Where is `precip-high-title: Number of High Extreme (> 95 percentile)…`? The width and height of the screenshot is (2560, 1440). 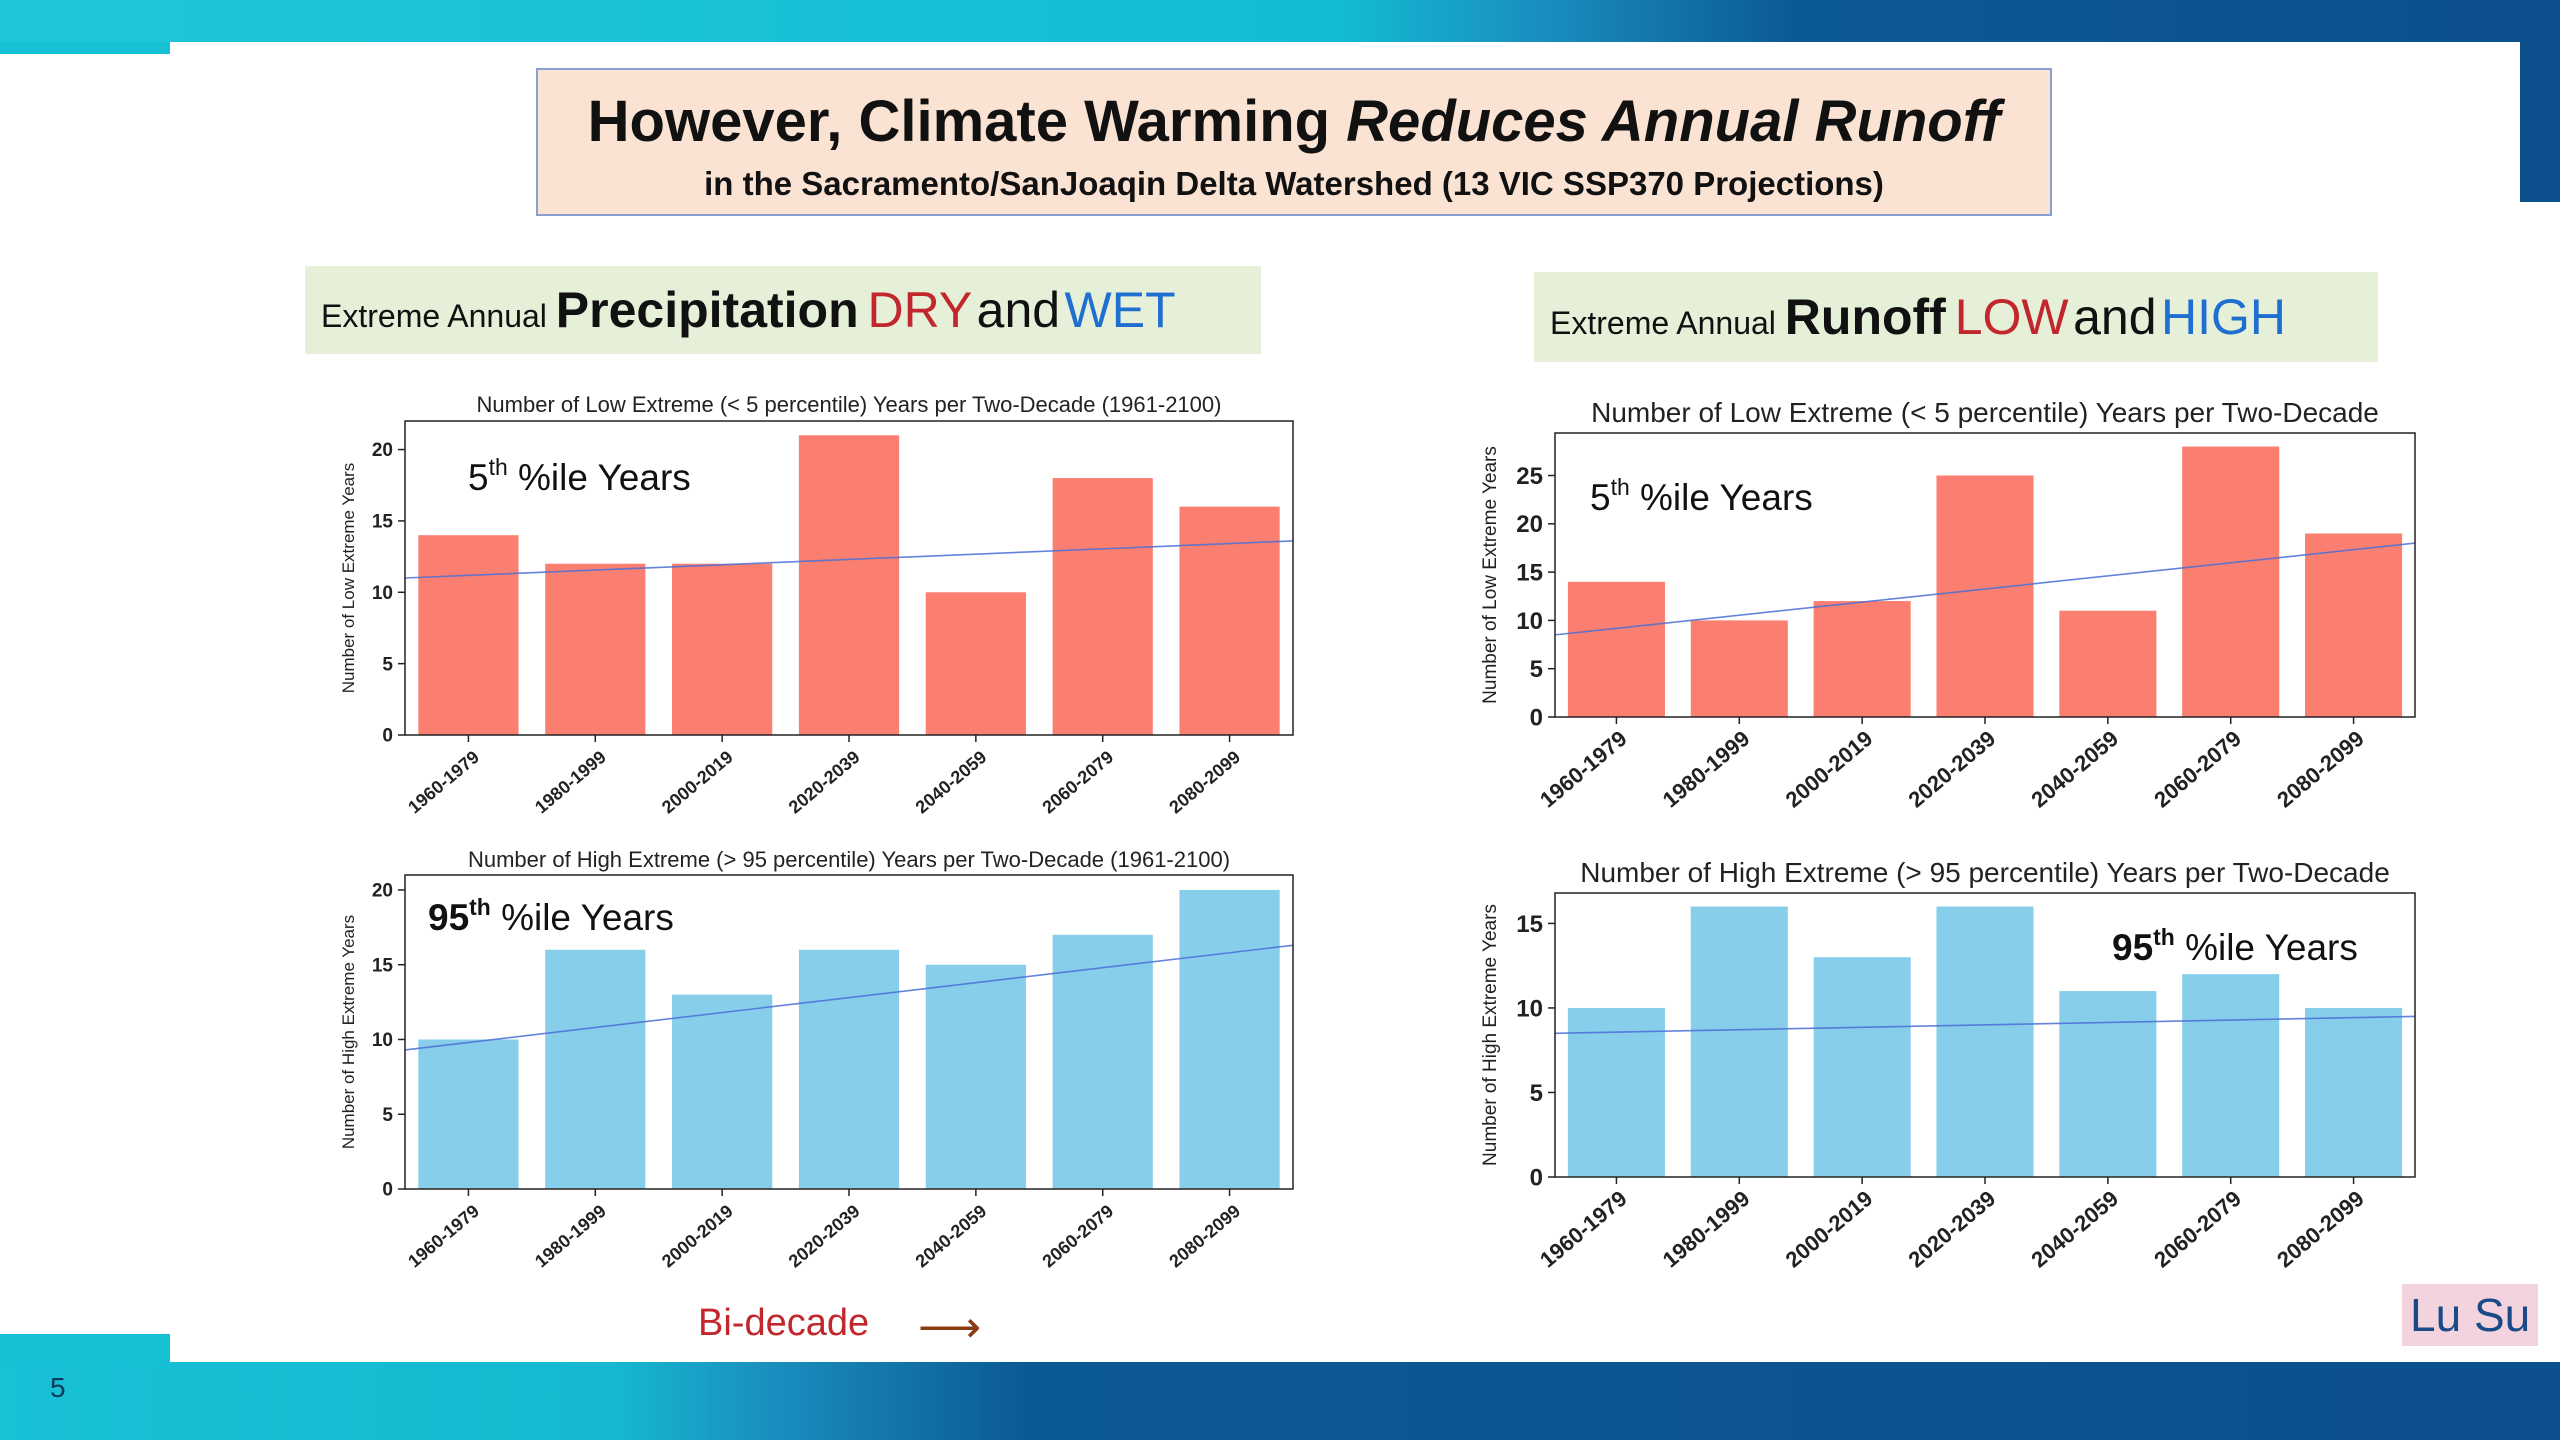 precip-high-title: Number of High Extreme (> 95 percentile)… is located at coordinates (849, 859).